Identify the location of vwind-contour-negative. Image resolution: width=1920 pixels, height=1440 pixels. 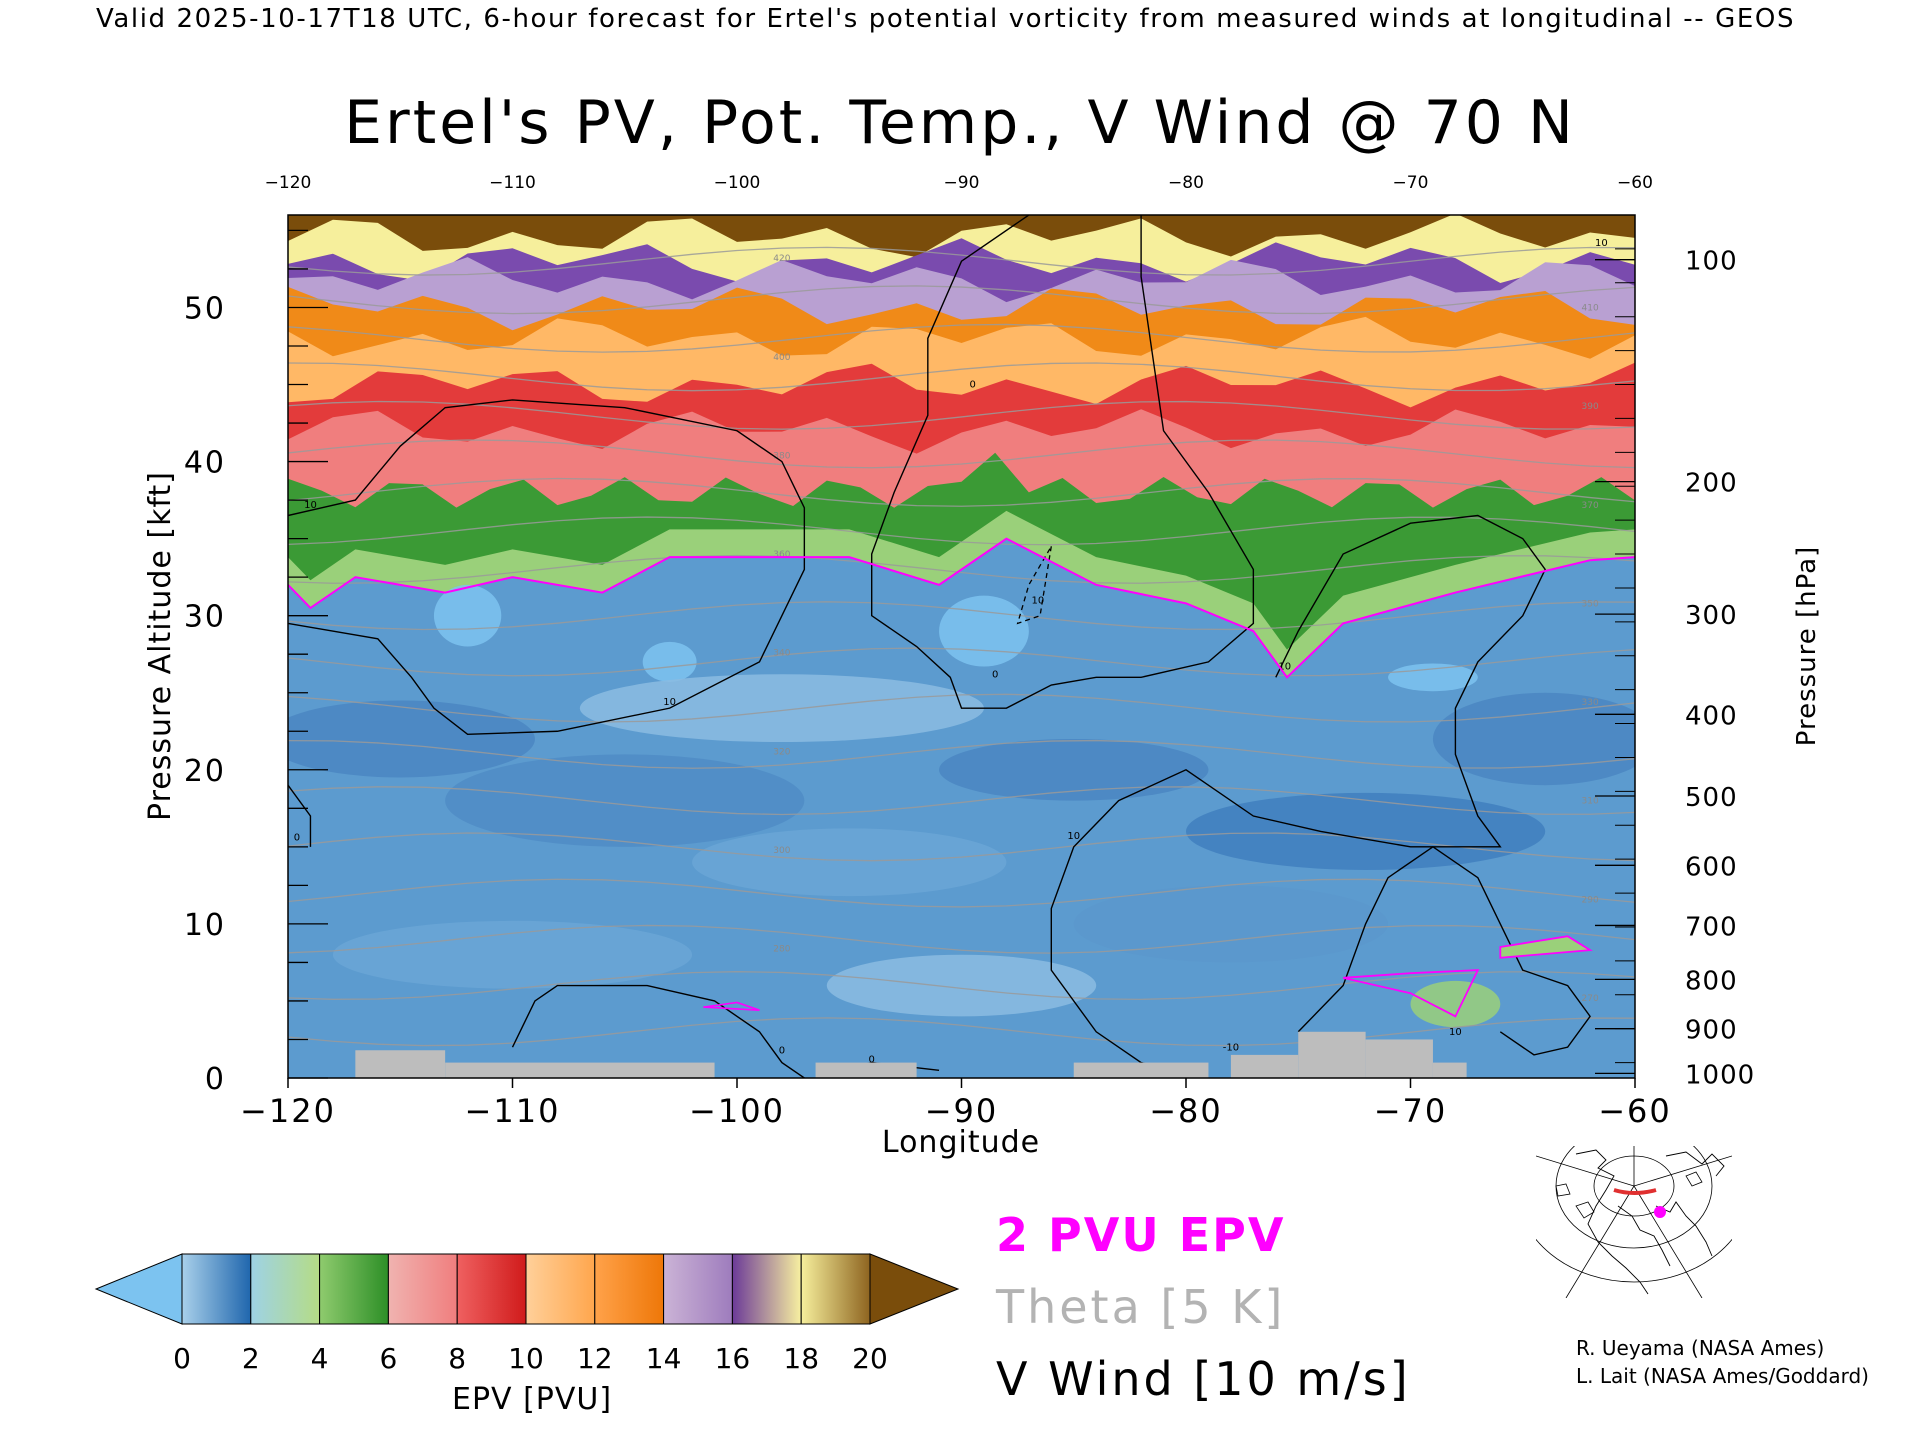
(1034, 585).